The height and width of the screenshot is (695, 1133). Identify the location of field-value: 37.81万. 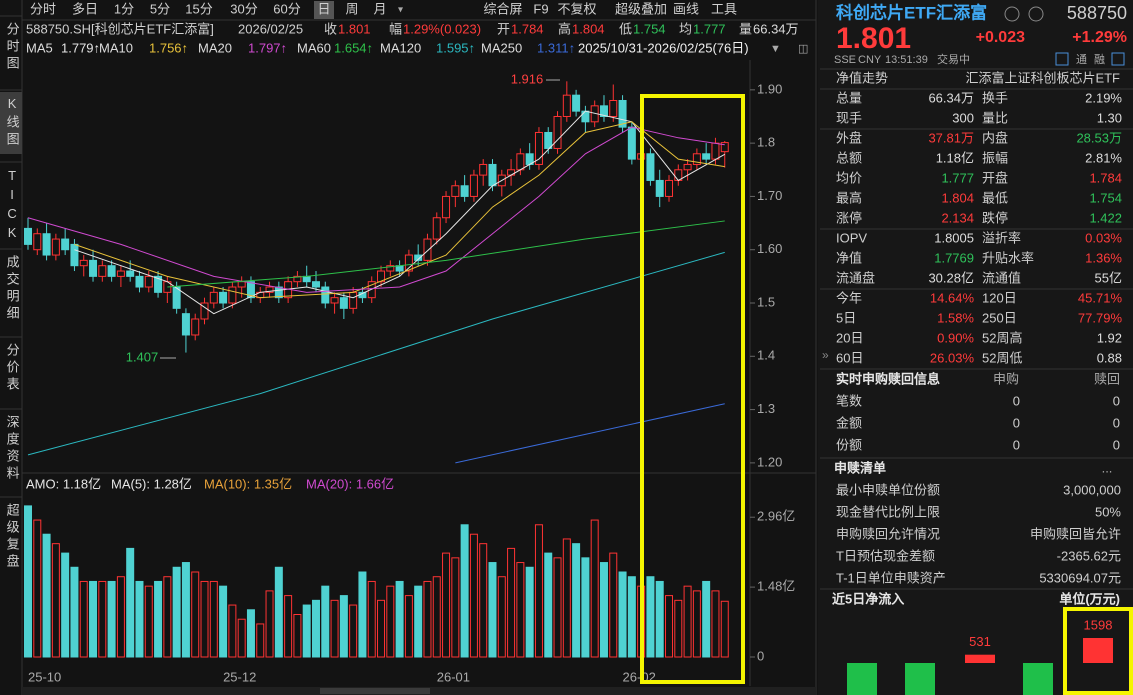
(951, 137).